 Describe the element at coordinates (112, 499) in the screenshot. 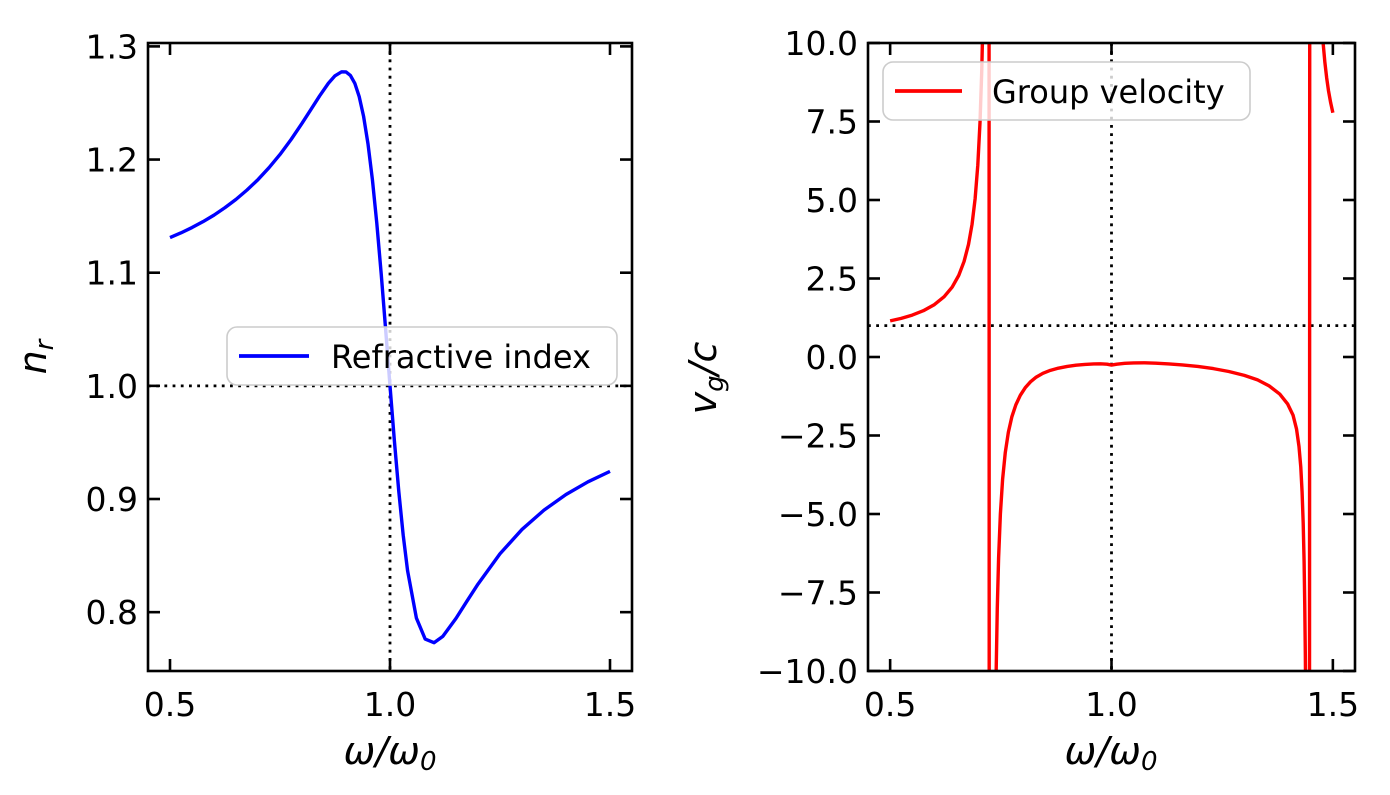

I see `y-tick-label: 0.9` at that location.